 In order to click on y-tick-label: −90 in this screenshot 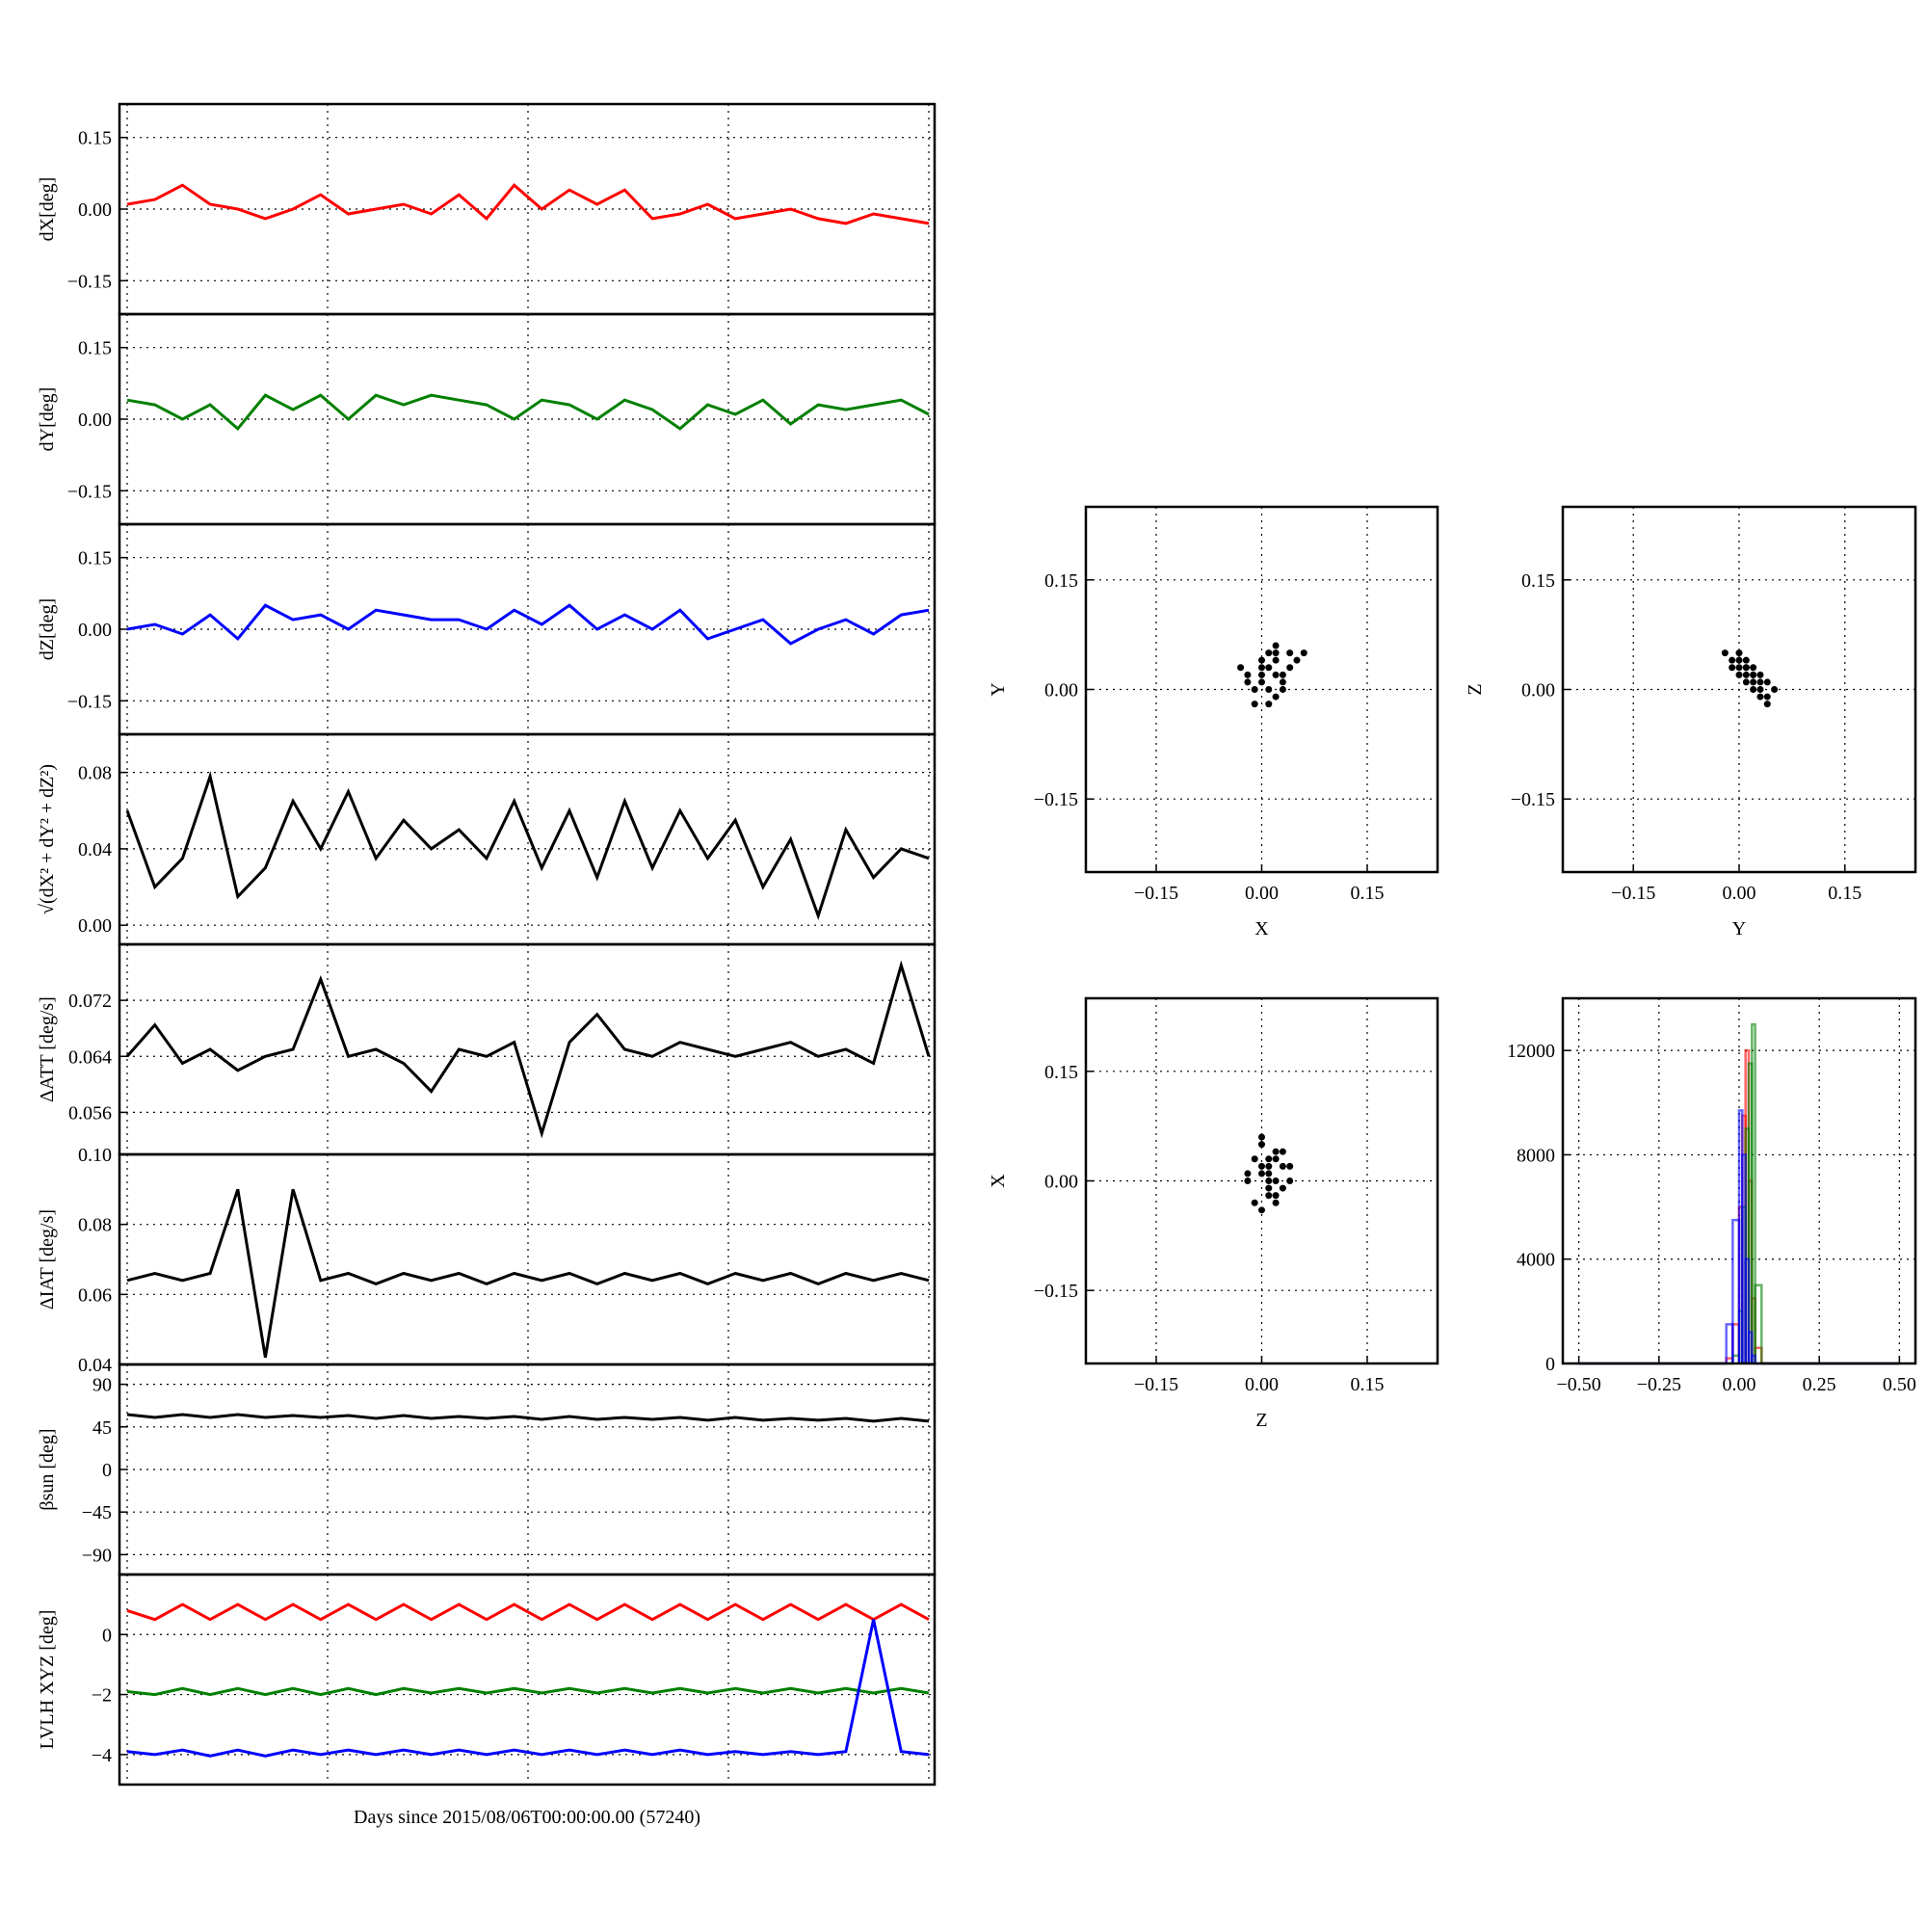, I will do `click(97, 1555)`.